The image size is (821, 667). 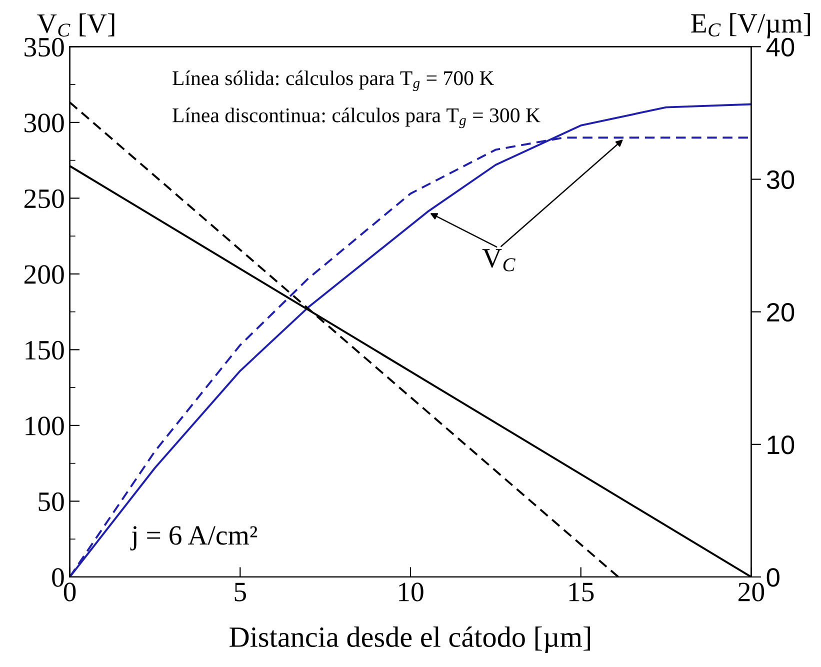 What do you see at coordinates (44, 123) in the screenshot?
I see `y-tick-label: 300` at bounding box center [44, 123].